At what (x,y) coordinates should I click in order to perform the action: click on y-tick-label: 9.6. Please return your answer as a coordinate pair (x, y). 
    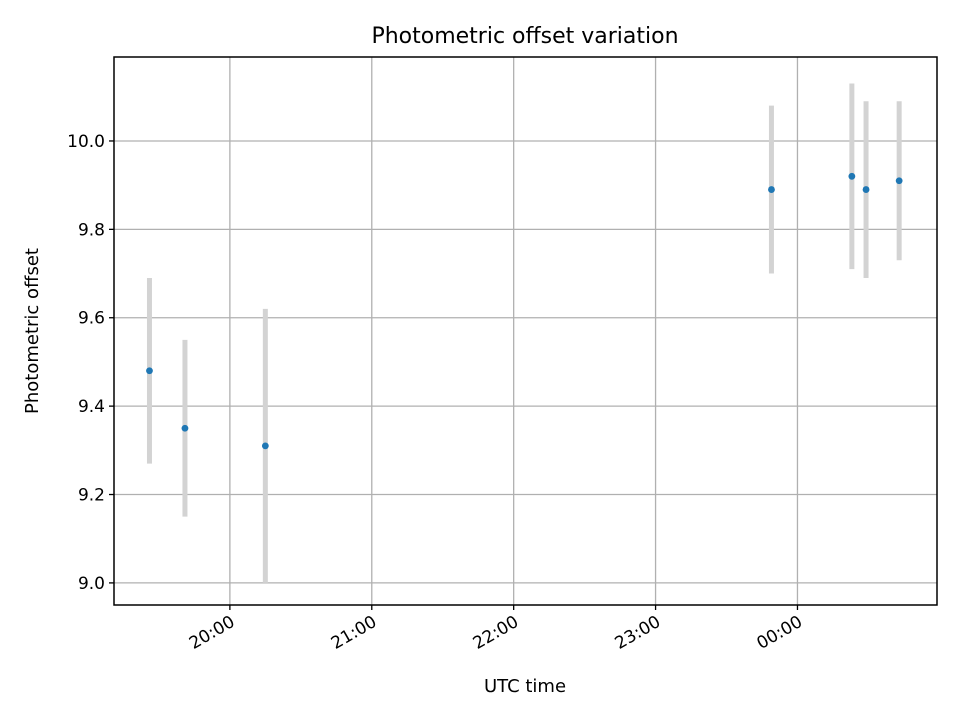
    Looking at the image, I should click on (91, 319).